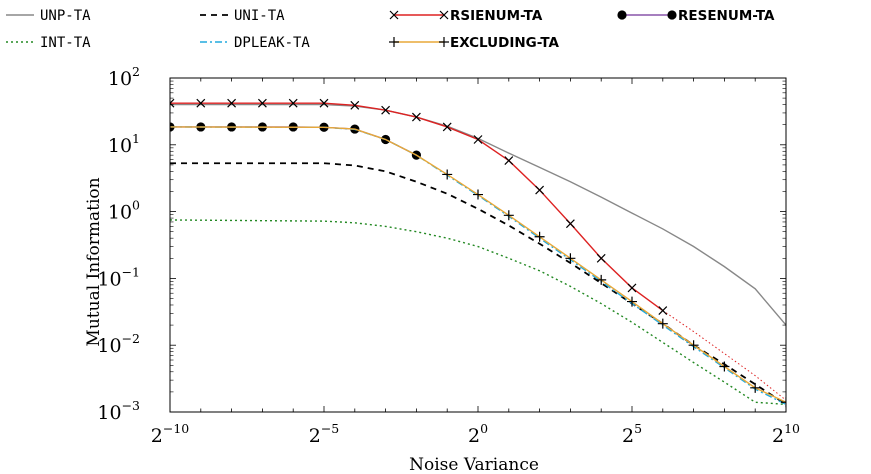 The image size is (871, 474). I want to click on y-tick-label: 10⁻³, so click(118, 411).